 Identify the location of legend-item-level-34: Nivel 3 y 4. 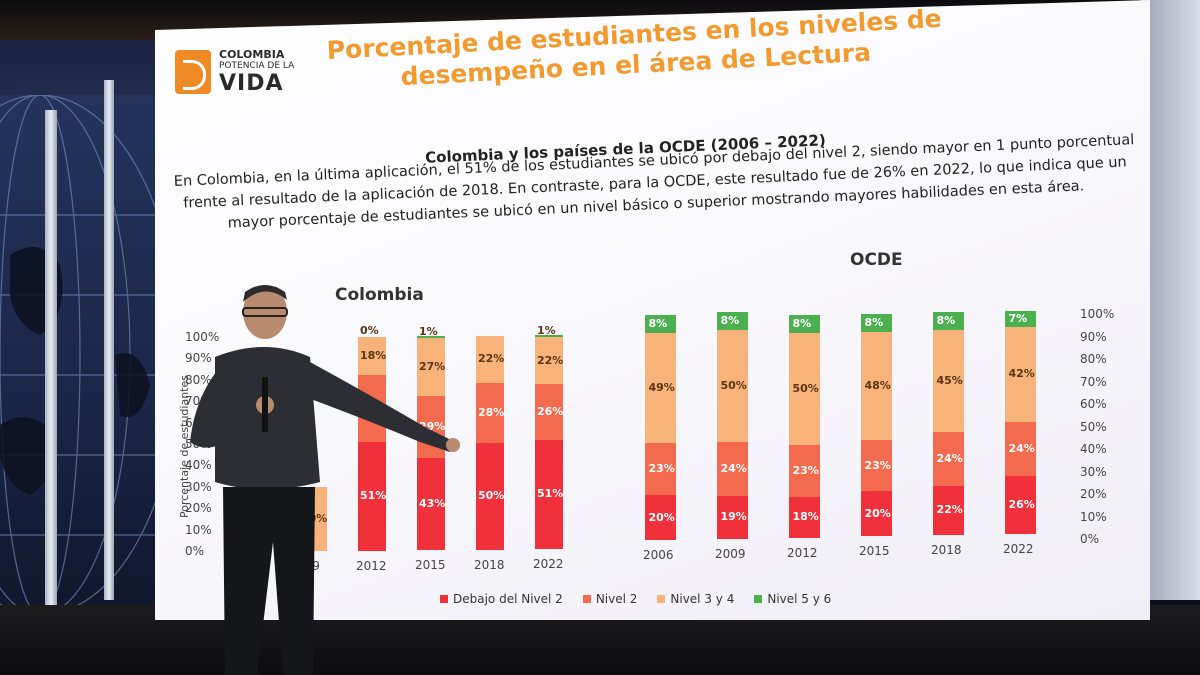
(695, 599).